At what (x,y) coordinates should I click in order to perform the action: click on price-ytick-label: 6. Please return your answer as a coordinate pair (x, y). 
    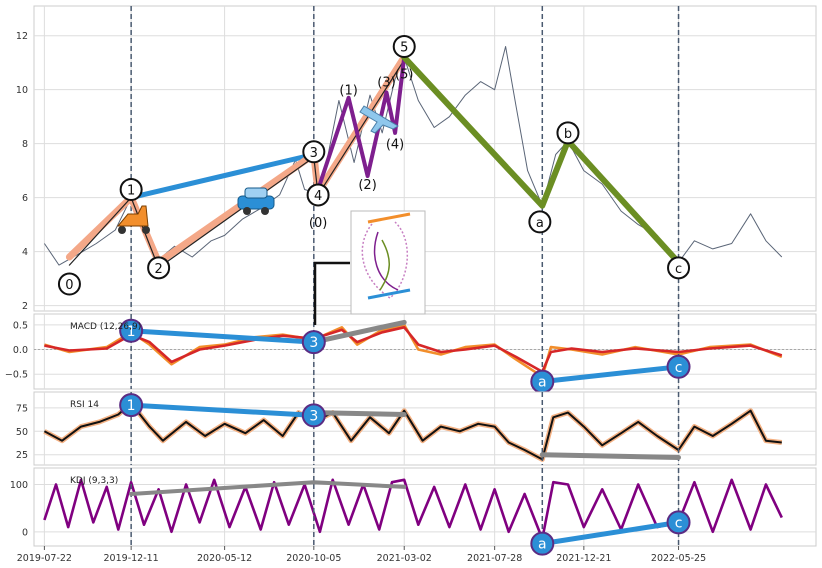
    Looking at the image, I should click on (25, 198).